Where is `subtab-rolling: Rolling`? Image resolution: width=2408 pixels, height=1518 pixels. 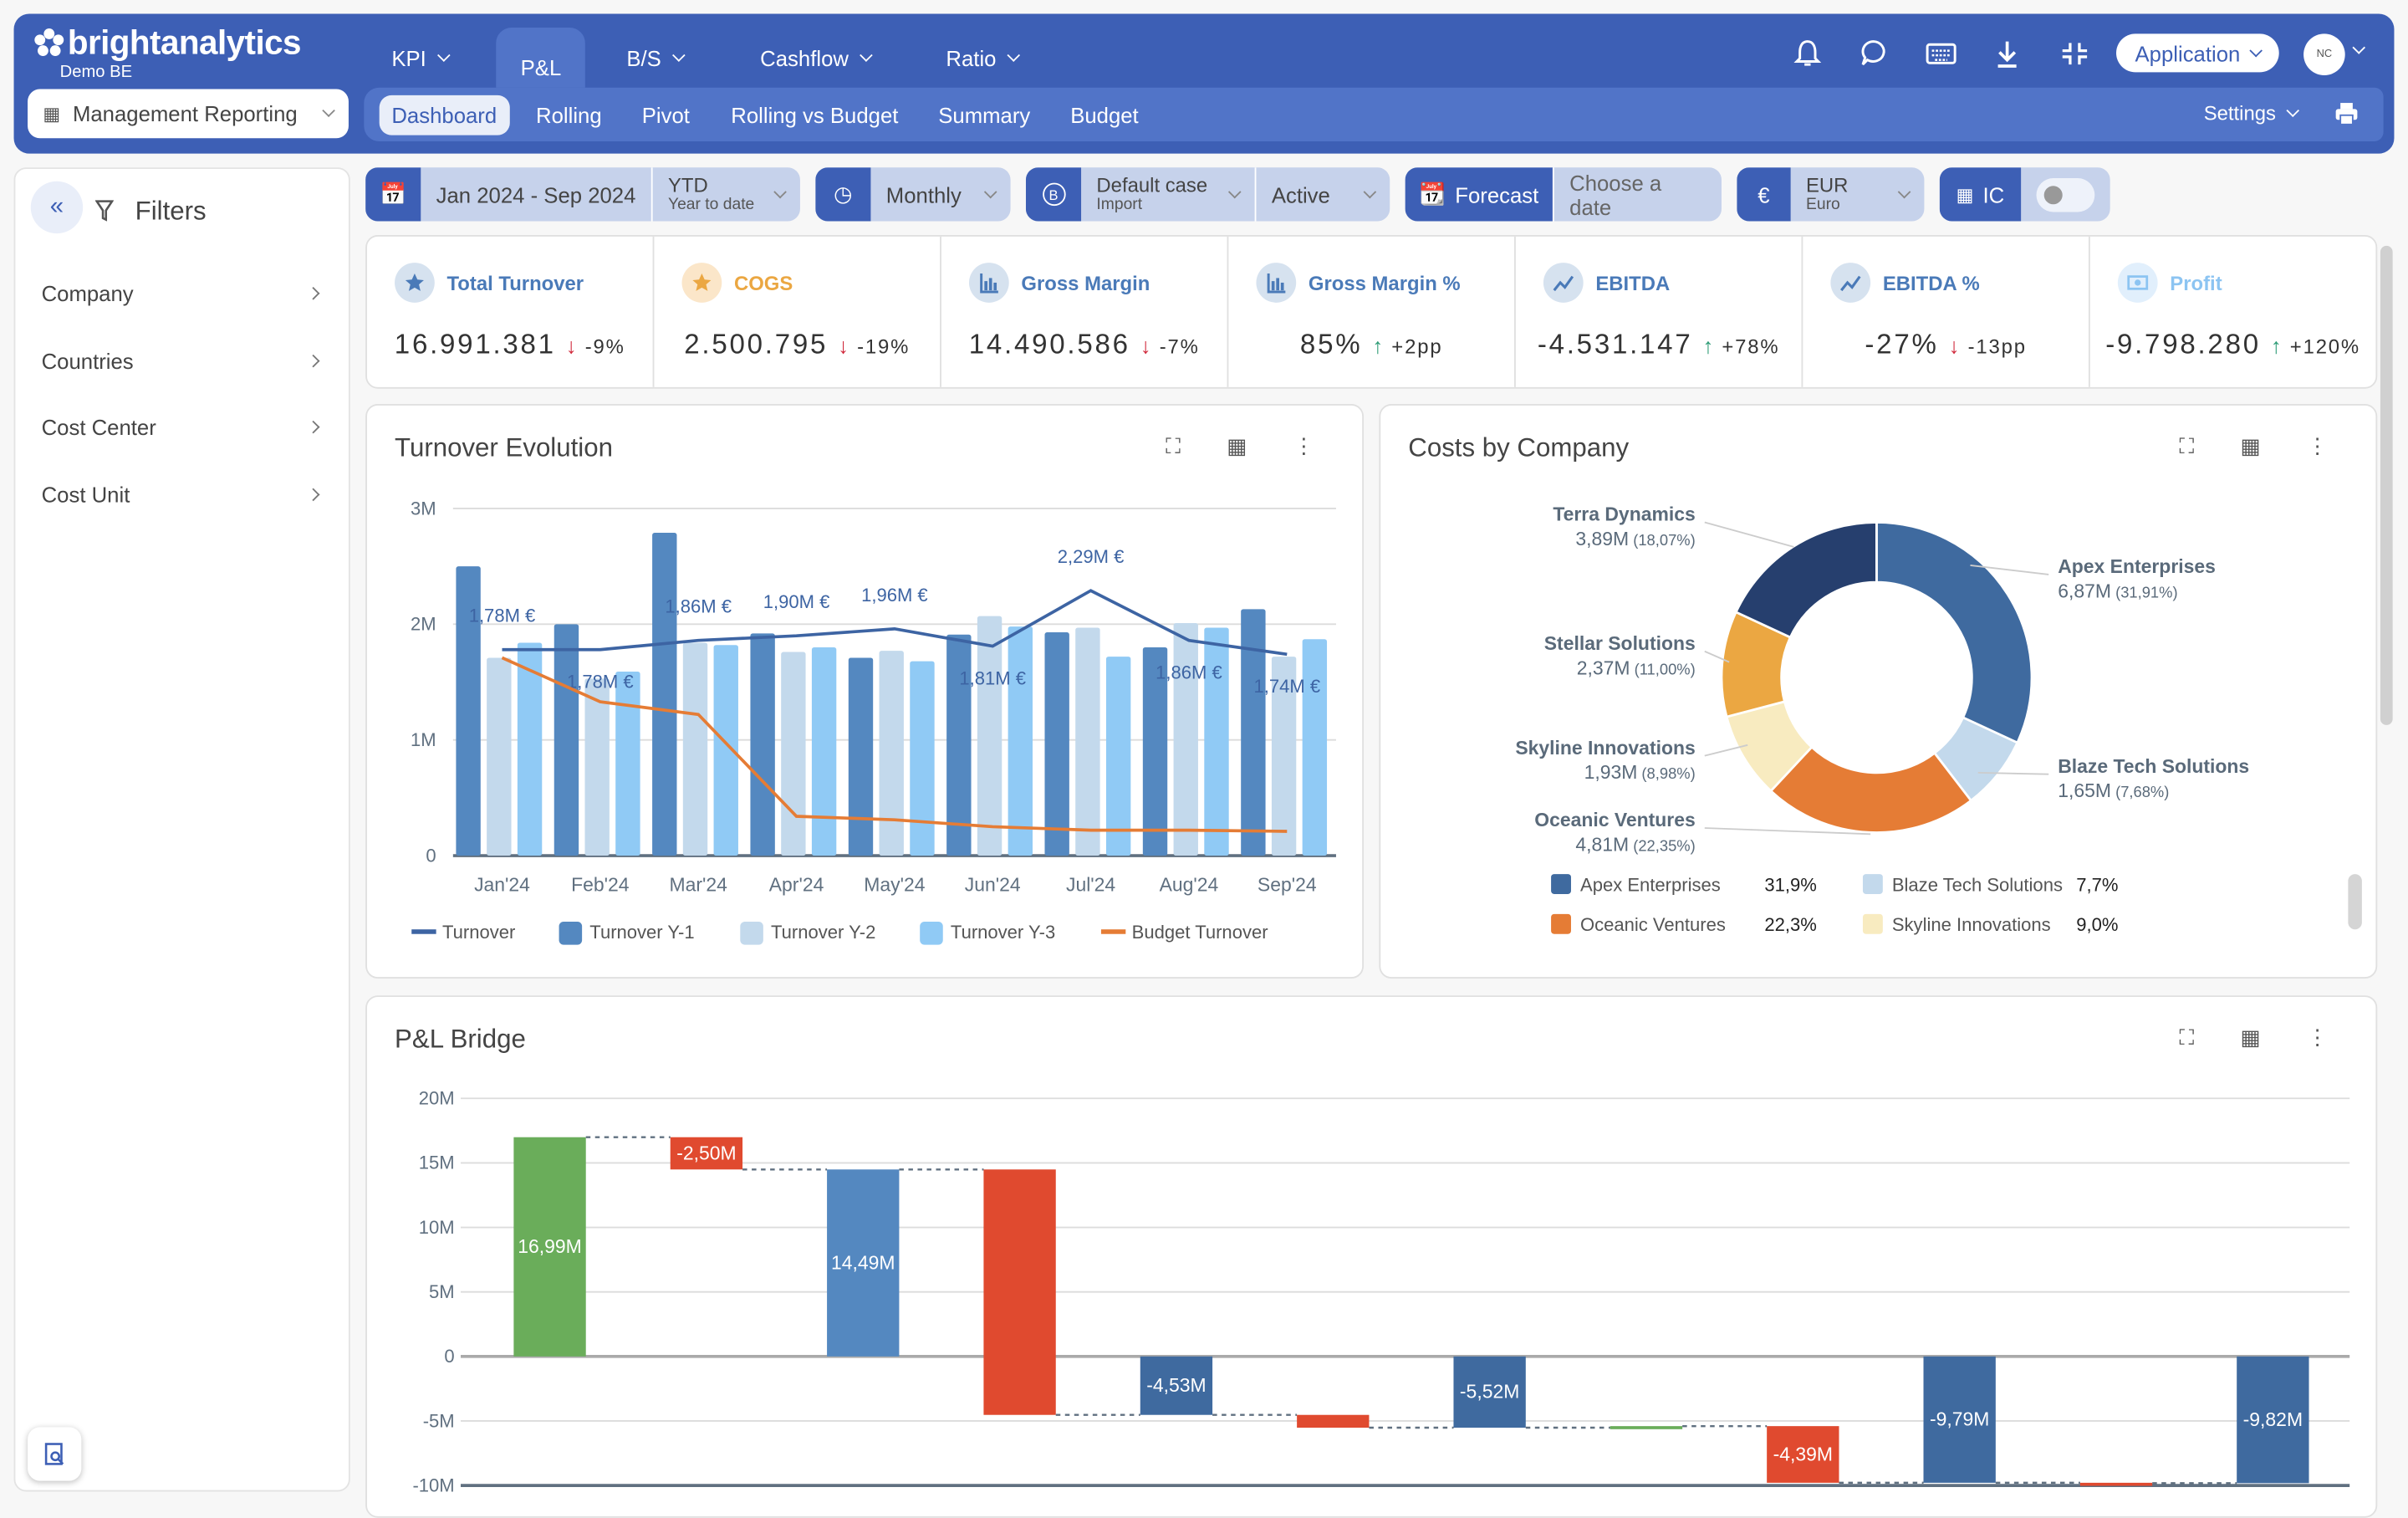 subtab-rolling: Rolling is located at coordinates (569, 115).